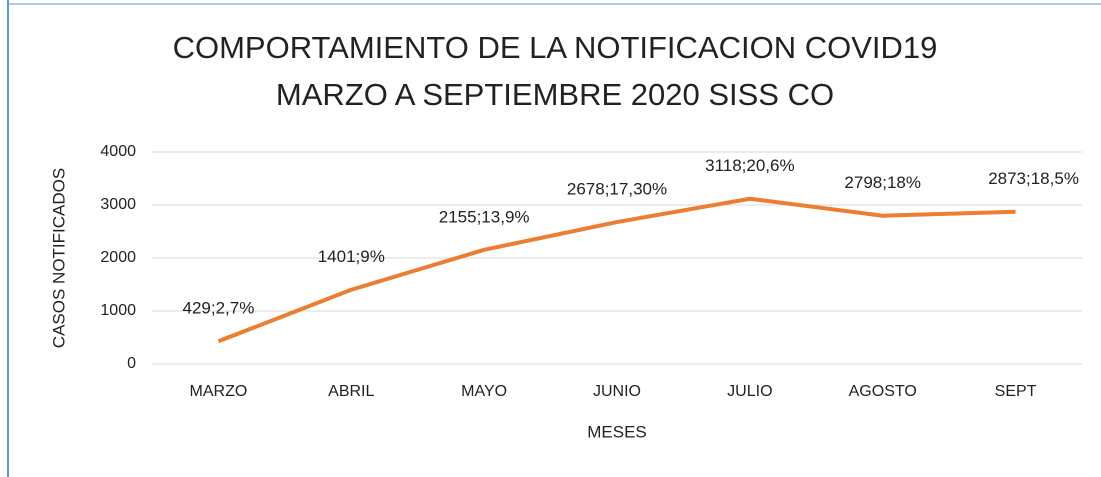  I want to click on x-tick-label: JUNIO, so click(617, 391).